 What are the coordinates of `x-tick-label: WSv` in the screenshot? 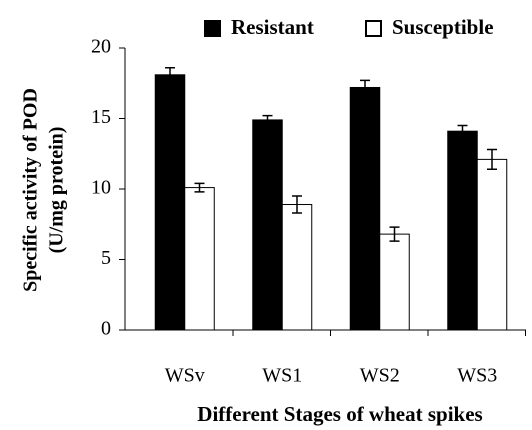 It's located at (185, 376).